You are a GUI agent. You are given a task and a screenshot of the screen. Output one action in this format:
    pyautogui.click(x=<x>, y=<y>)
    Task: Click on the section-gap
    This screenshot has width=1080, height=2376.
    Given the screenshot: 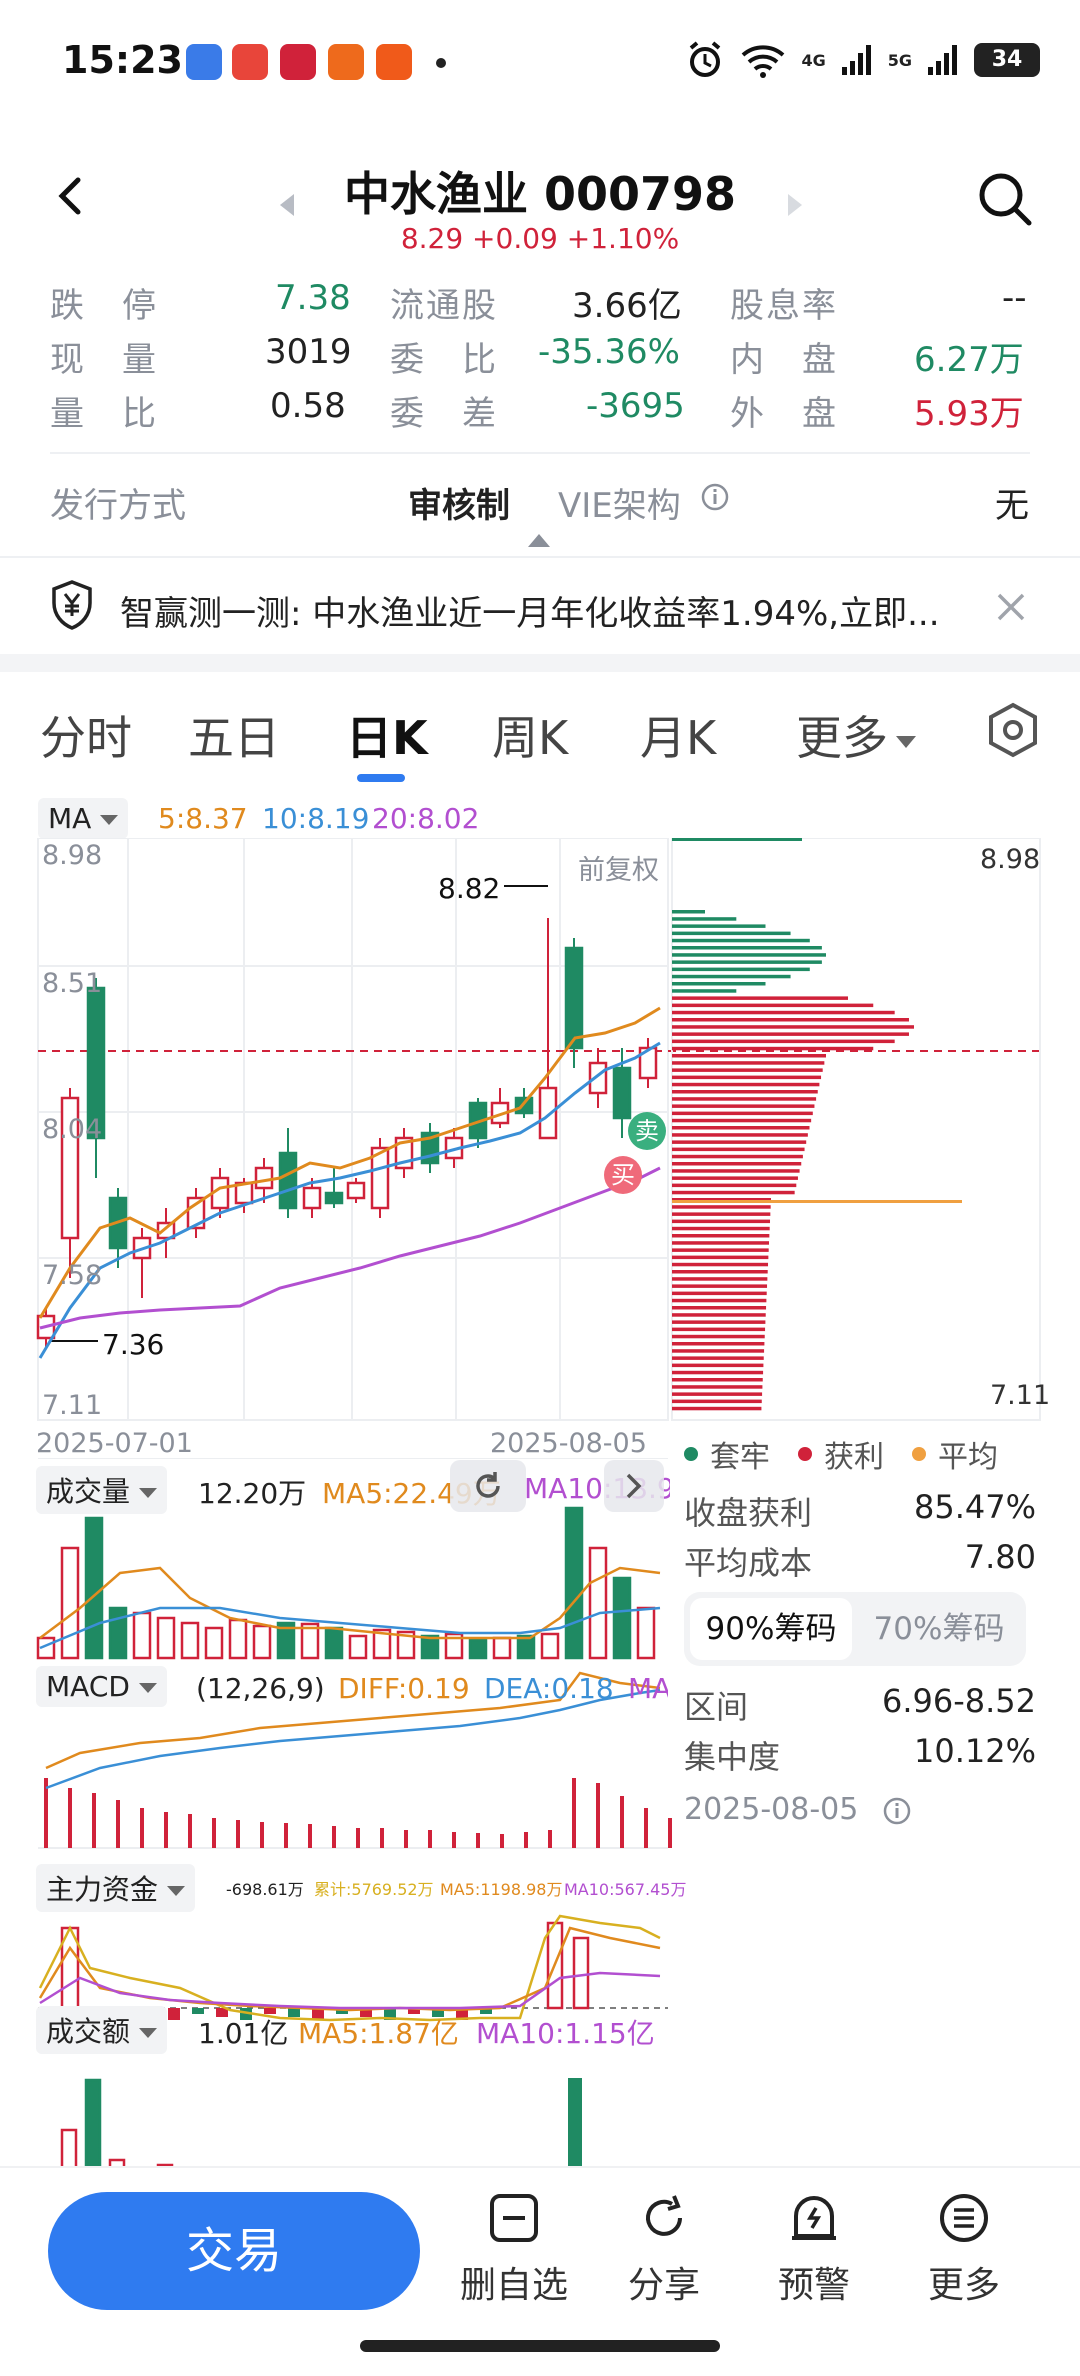 What is the action you would take?
    pyautogui.click(x=540, y=663)
    